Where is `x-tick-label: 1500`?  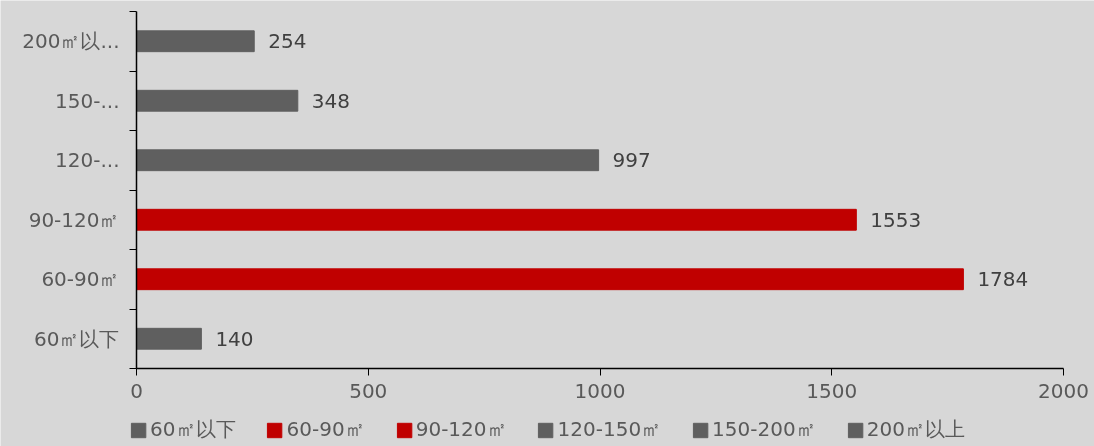
x-tick-label: 1500 is located at coordinates (832, 390).